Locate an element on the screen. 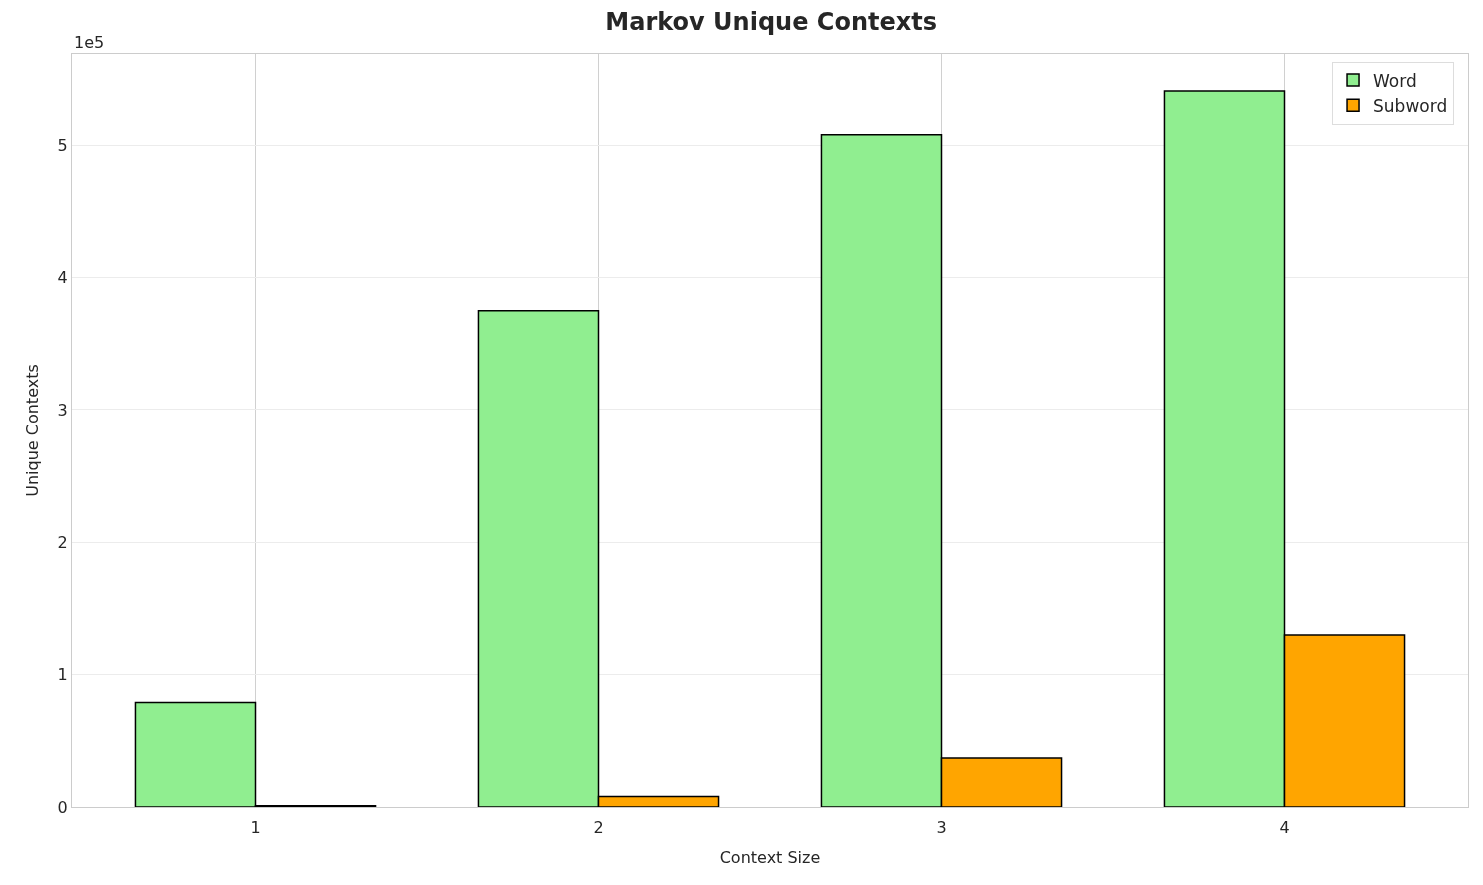 This screenshot has width=1483, height=885. x-tick-label: 4 is located at coordinates (1284, 828).